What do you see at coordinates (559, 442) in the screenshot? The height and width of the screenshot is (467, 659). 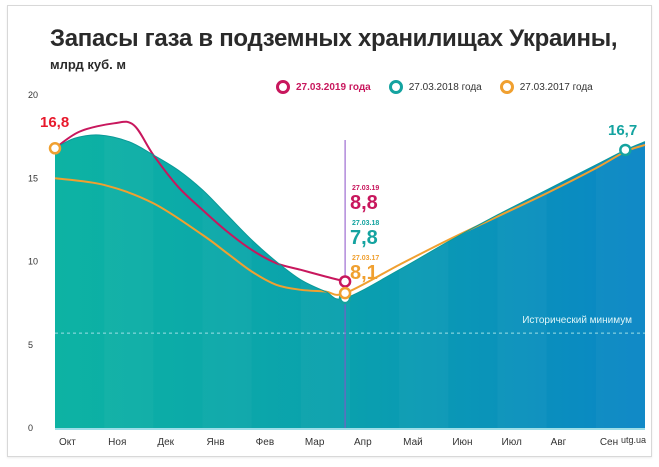 I see `x-tick-label-10: Авг` at bounding box center [559, 442].